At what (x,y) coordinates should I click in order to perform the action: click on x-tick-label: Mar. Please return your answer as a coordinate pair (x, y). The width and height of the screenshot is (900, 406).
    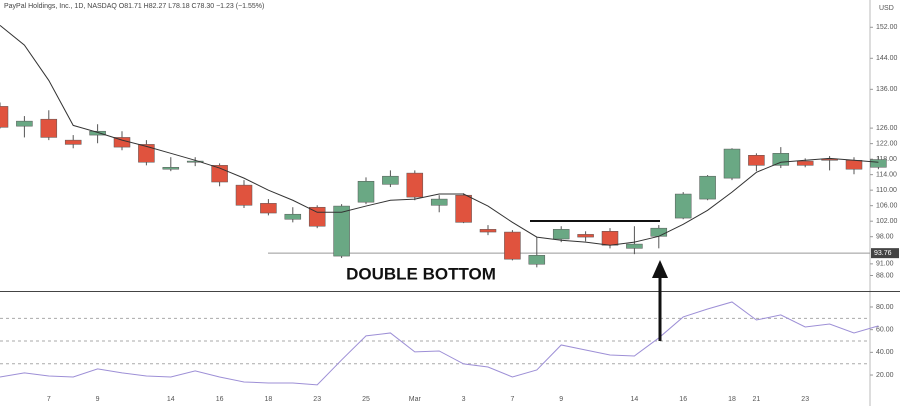
    Looking at the image, I should click on (415, 399).